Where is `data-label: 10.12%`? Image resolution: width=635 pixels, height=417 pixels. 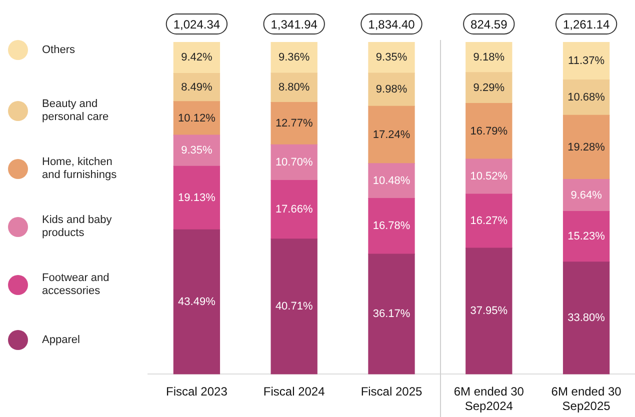 data-label: 10.12% is located at coordinates (197, 118).